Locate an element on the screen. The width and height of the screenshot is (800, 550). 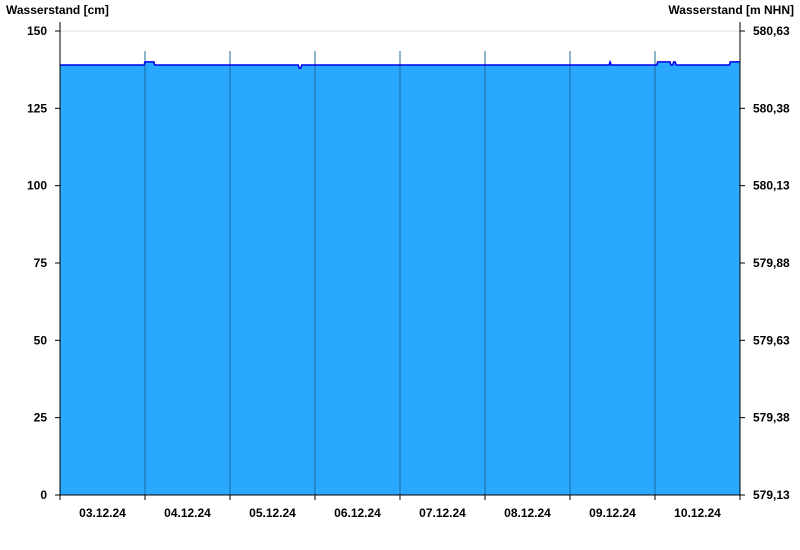
y-tick-label-right: 579,13 is located at coordinates (771, 495).